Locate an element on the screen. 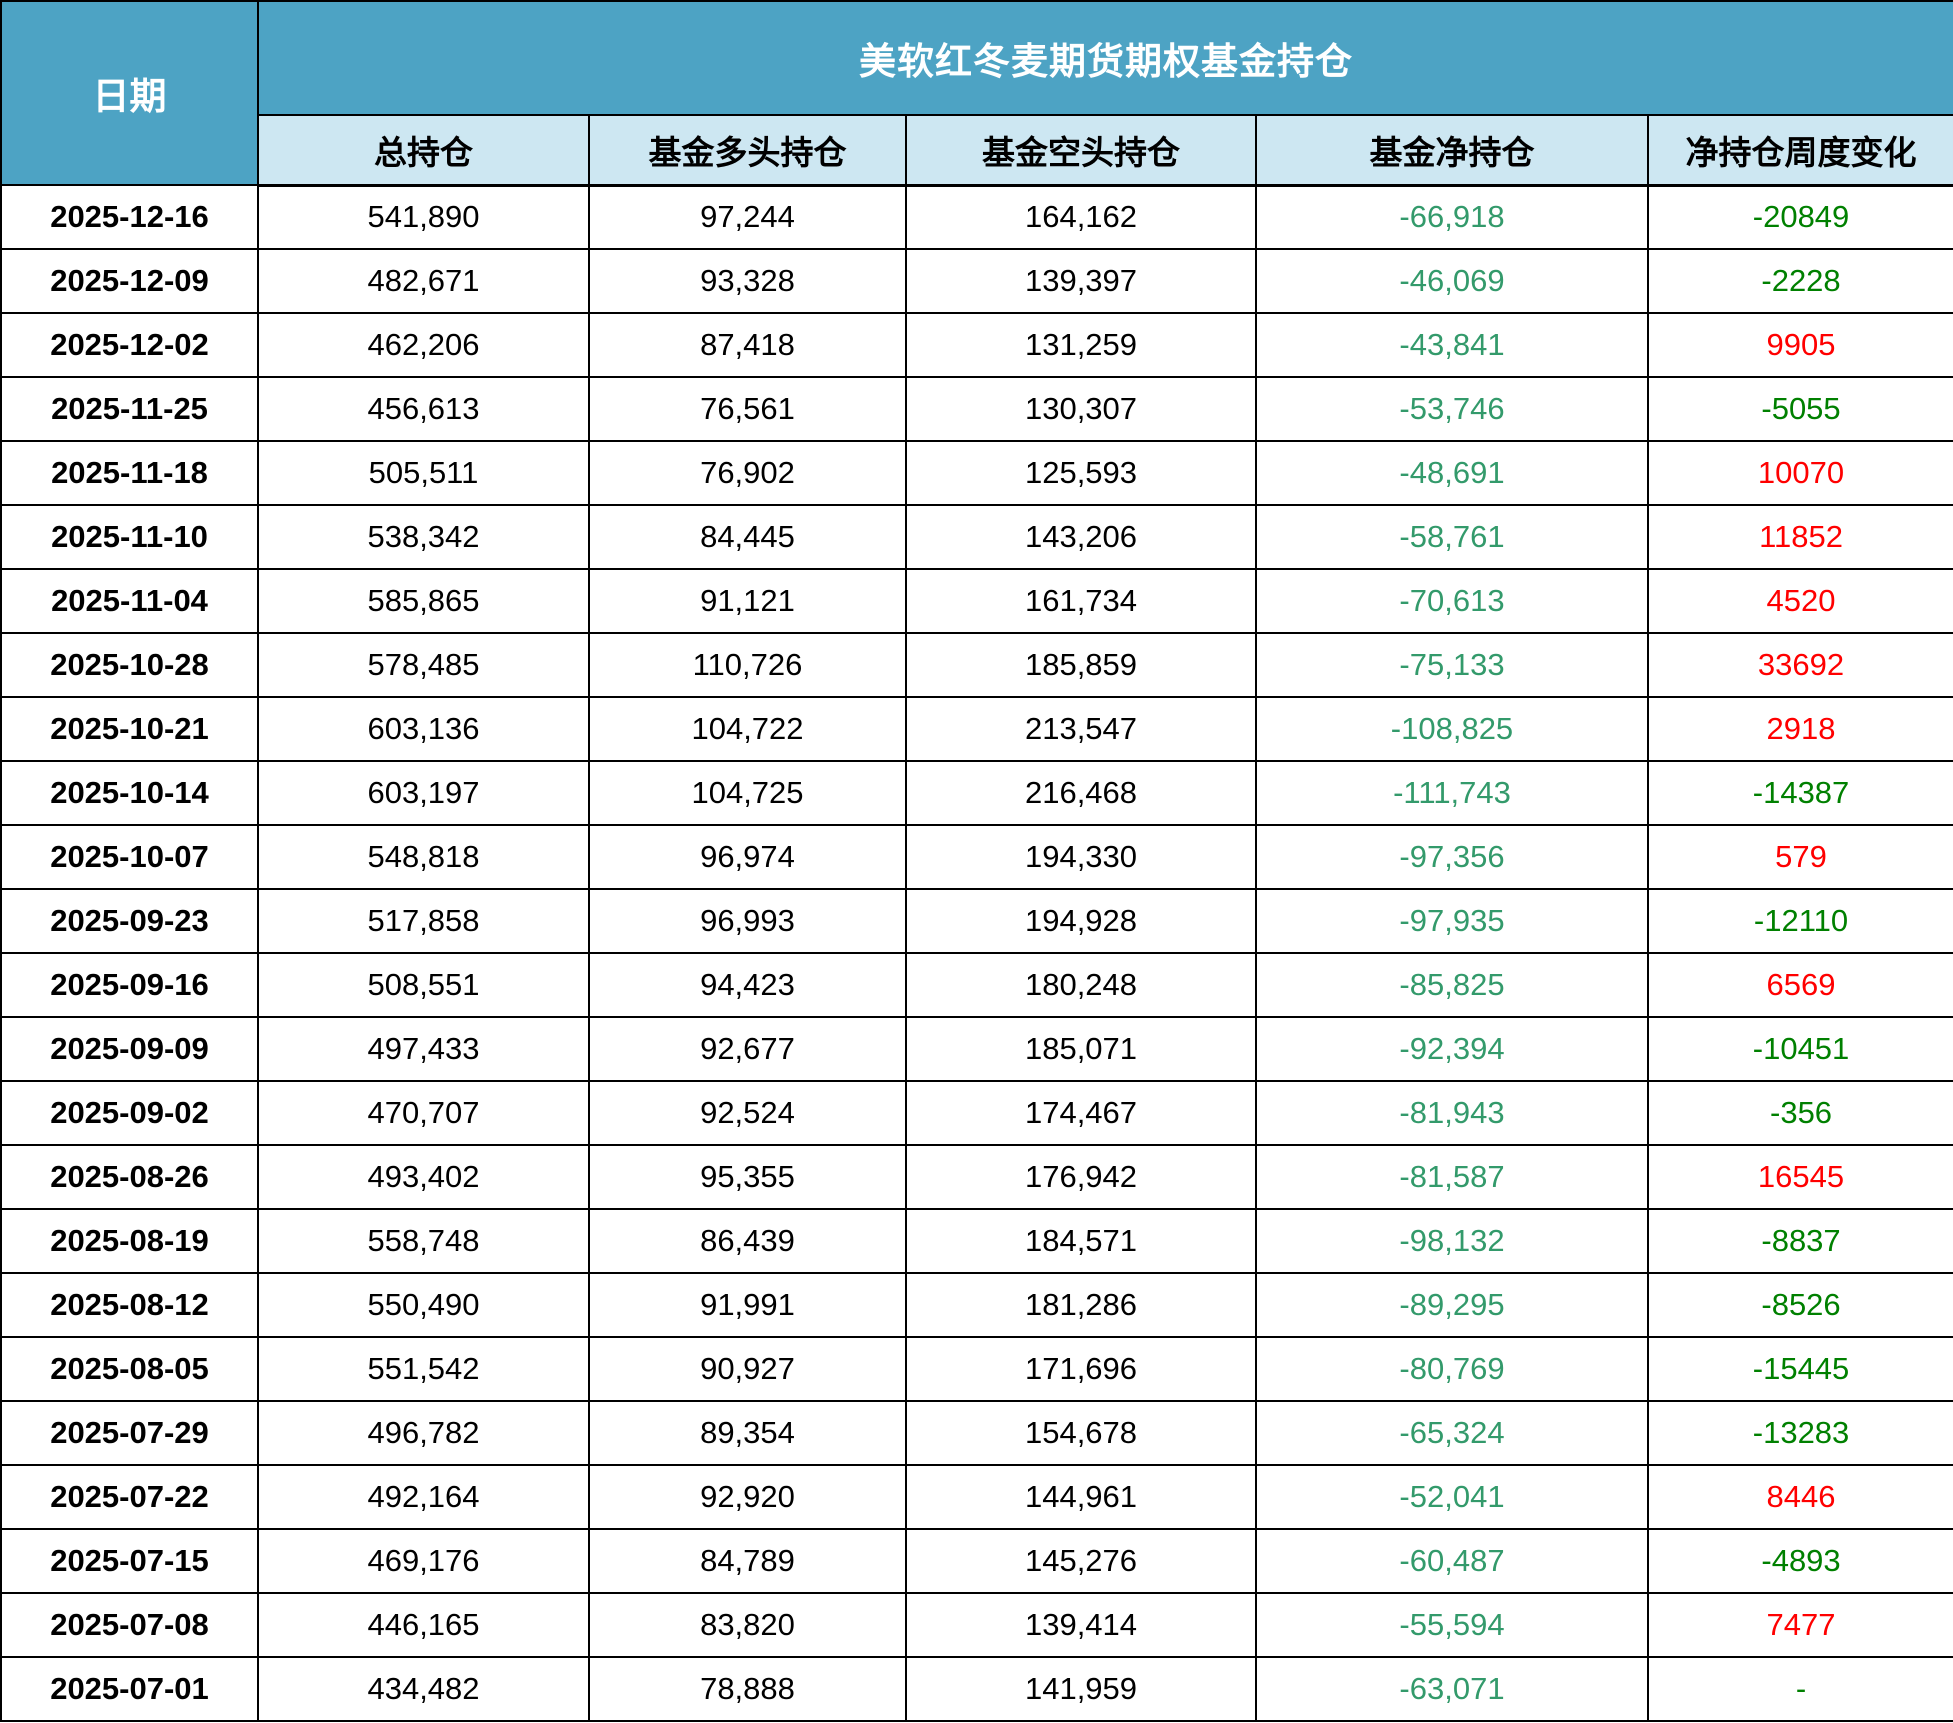  fund-short-cell: 164,162 is located at coordinates (1081, 217).